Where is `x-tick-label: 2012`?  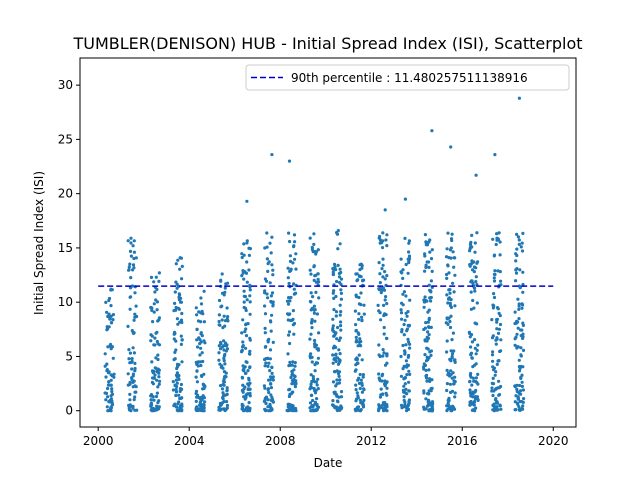
x-tick-label: 2012 is located at coordinates (371, 441).